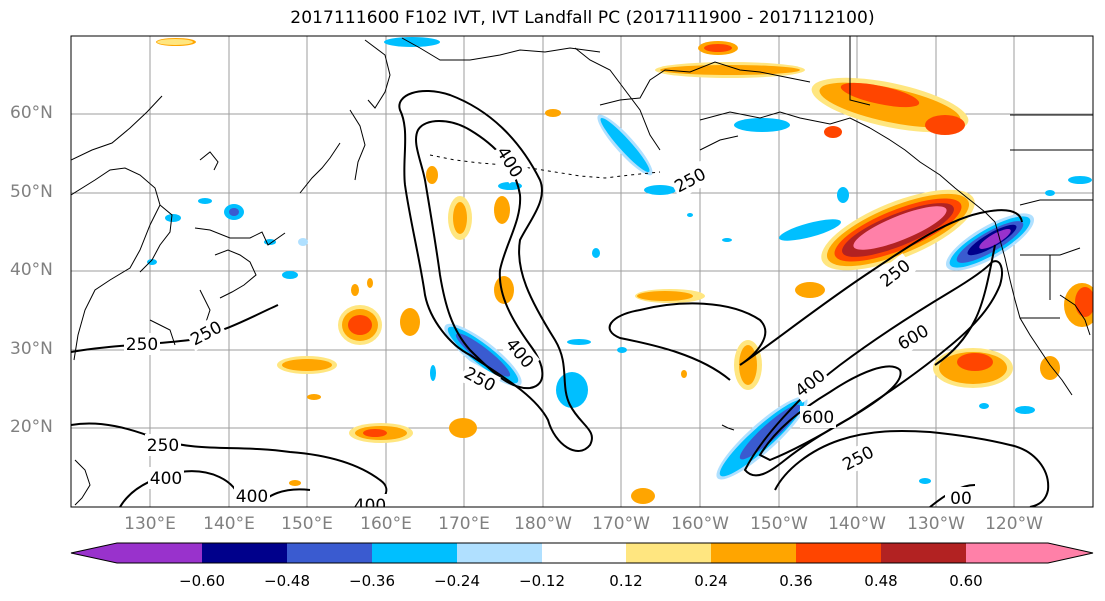  What do you see at coordinates (881, 581) in the screenshot?
I see `colorbar-tick-label: 0.48` at bounding box center [881, 581].